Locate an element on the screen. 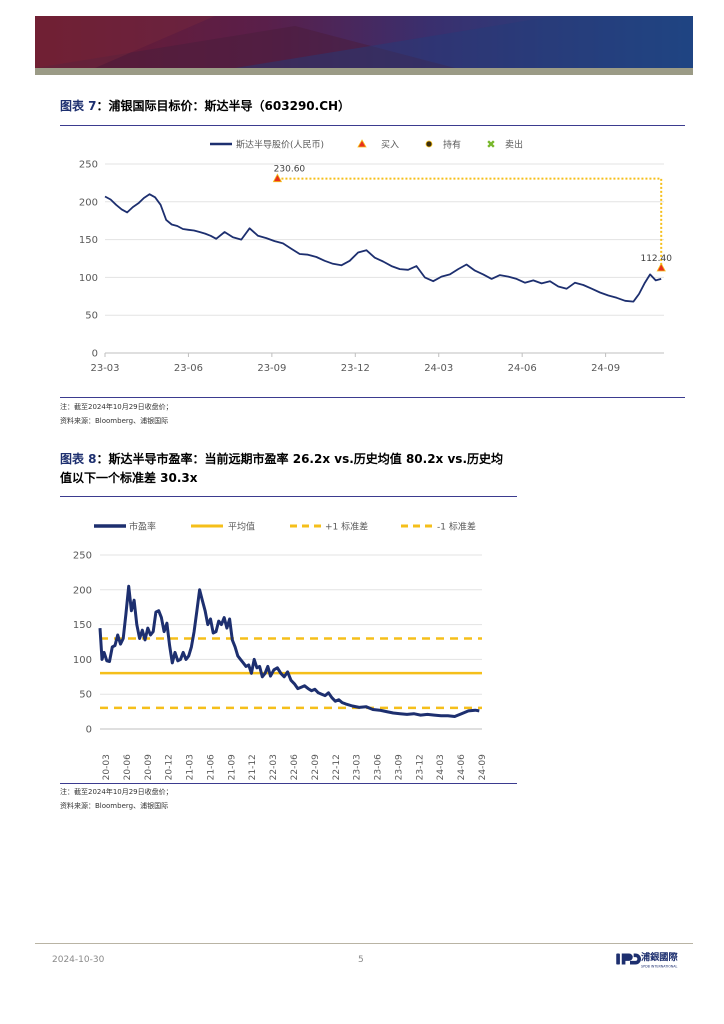 The image size is (724, 1024). buy-marker-label: 230.60 is located at coordinates (290, 170).